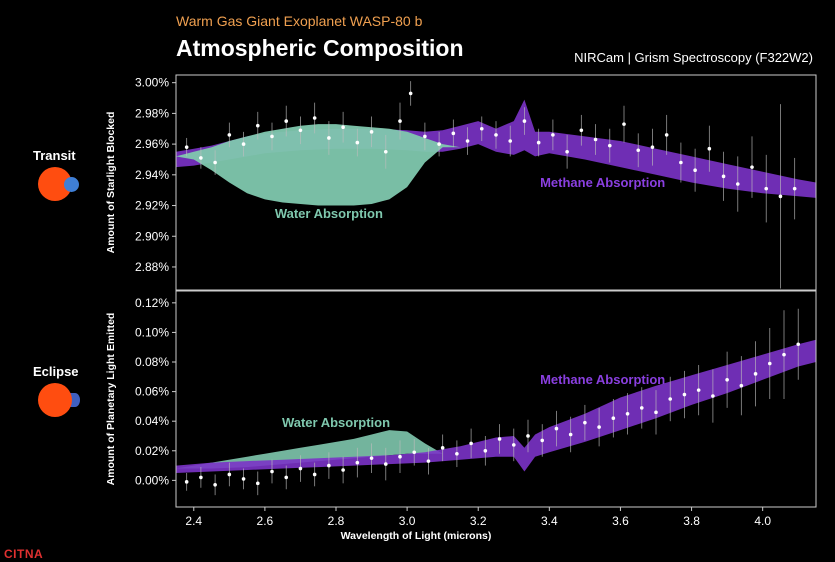  I want to click on eclipse-xtick-label: 3.8, so click(691, 521).